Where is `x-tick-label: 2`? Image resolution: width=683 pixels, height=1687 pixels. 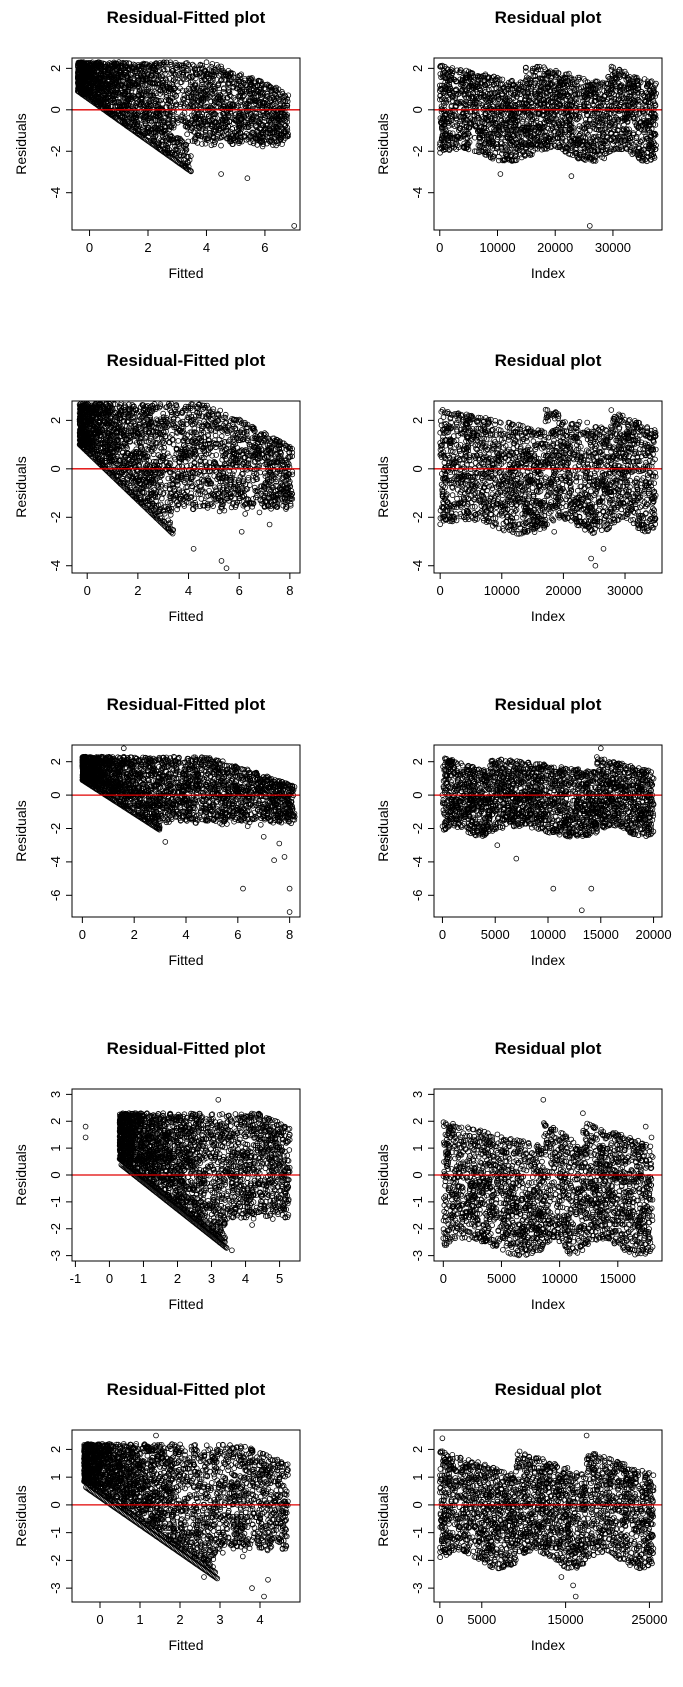 x-tick-label: 2 is located at coordinates (147, 247).